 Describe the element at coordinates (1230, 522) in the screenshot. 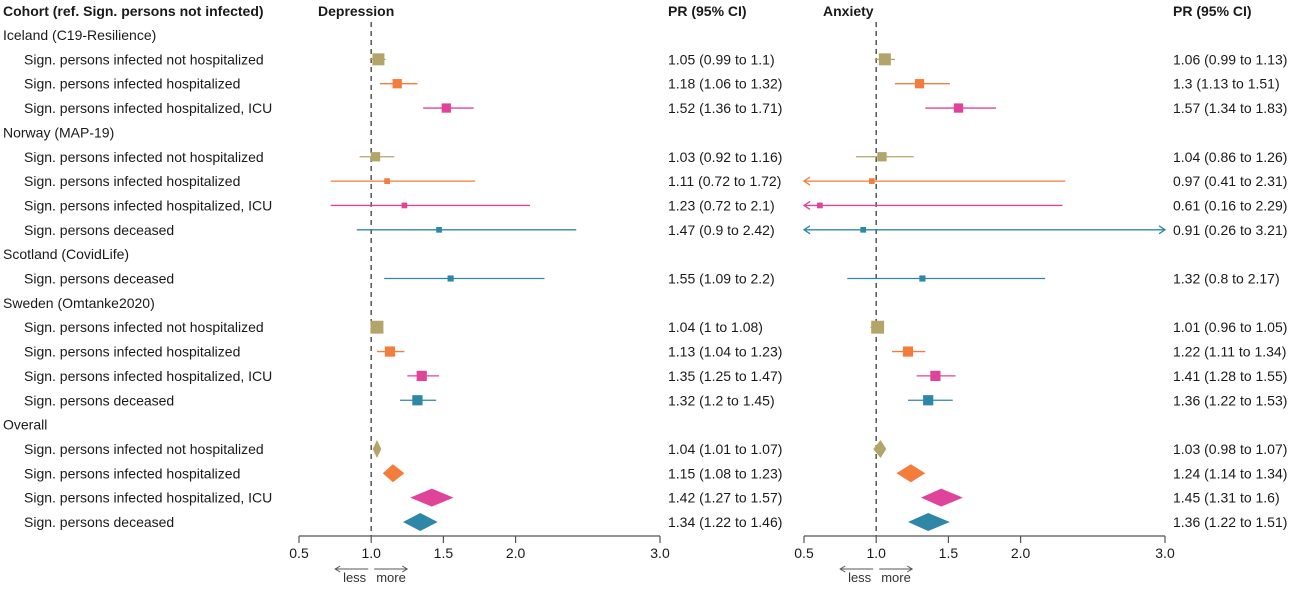

I see `anxiety-ci-text: 1.36 (1.22 to 1.51)` at that location.